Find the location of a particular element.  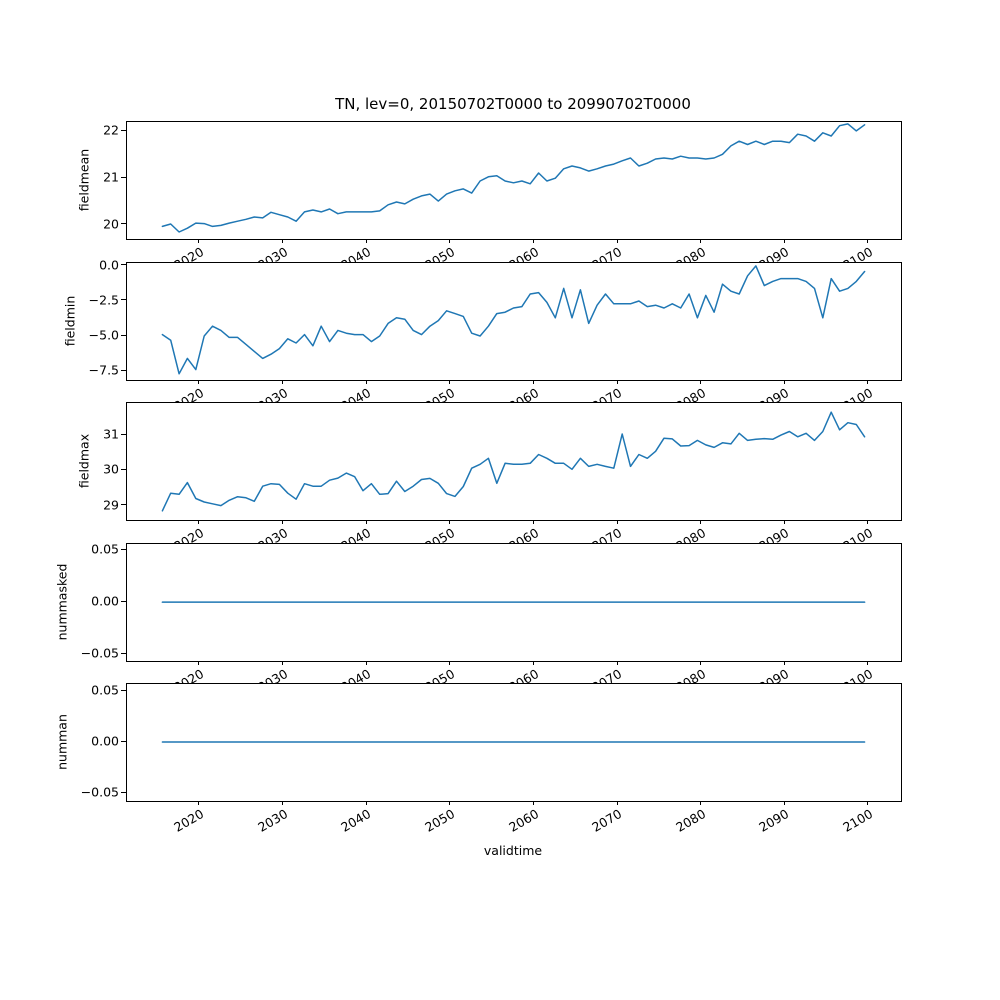

x-tick-label: 2070 is located at coordinates (607, 820).